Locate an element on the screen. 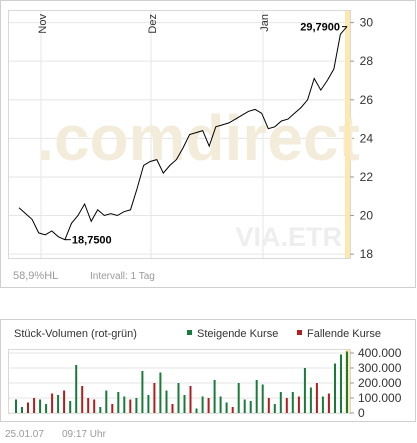 This screenshot has width=417, height=443. legend-falling-swatch is located at coordinates (299, 332).